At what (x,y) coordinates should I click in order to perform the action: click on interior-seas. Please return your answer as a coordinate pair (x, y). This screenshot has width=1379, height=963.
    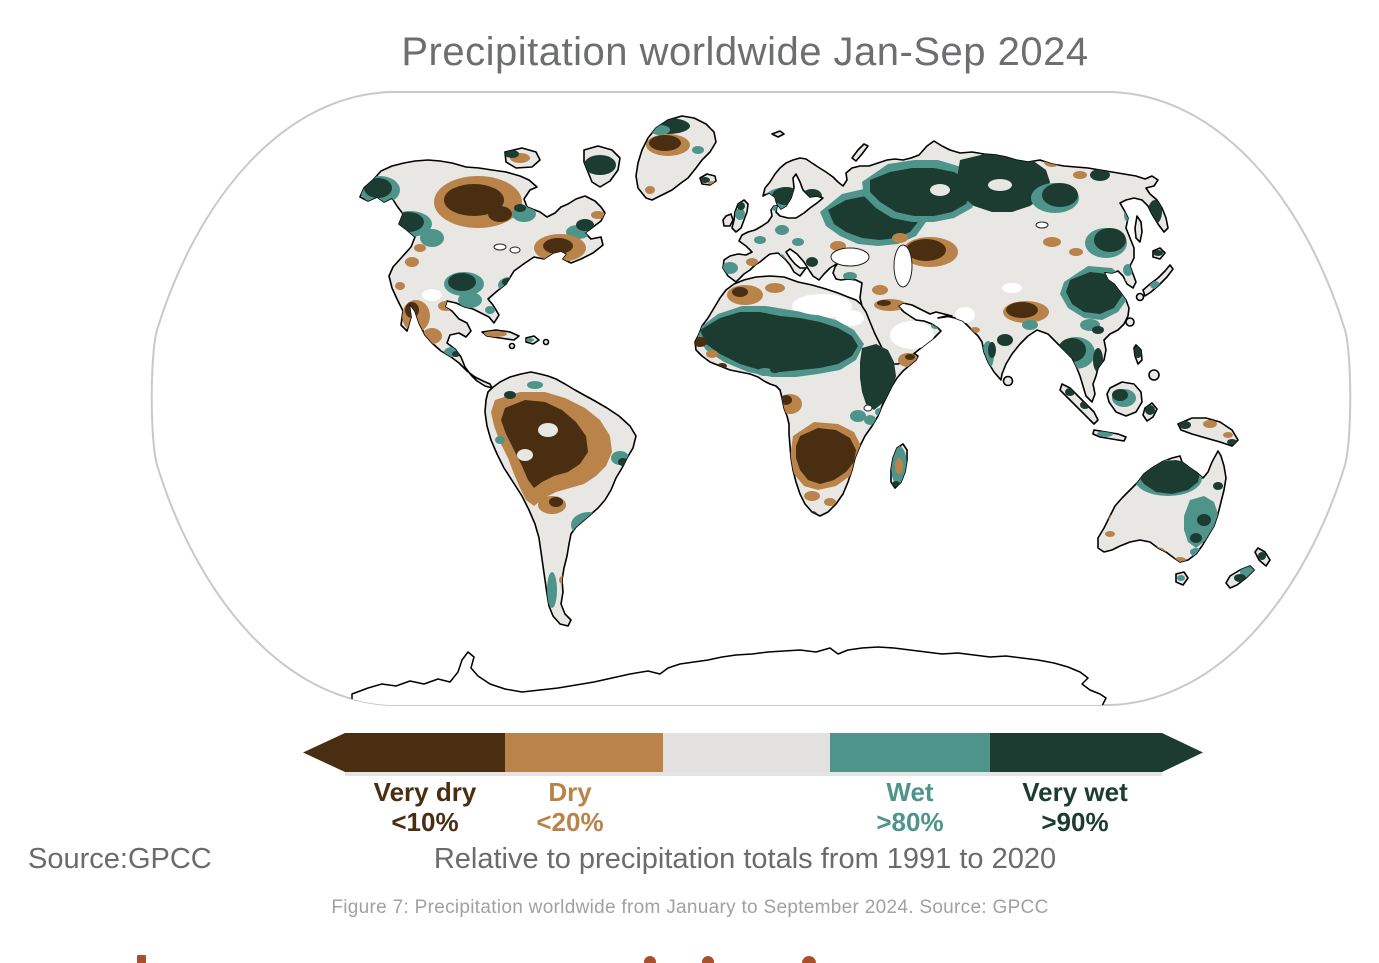
    Looking at the image, I should click on (771, 316).